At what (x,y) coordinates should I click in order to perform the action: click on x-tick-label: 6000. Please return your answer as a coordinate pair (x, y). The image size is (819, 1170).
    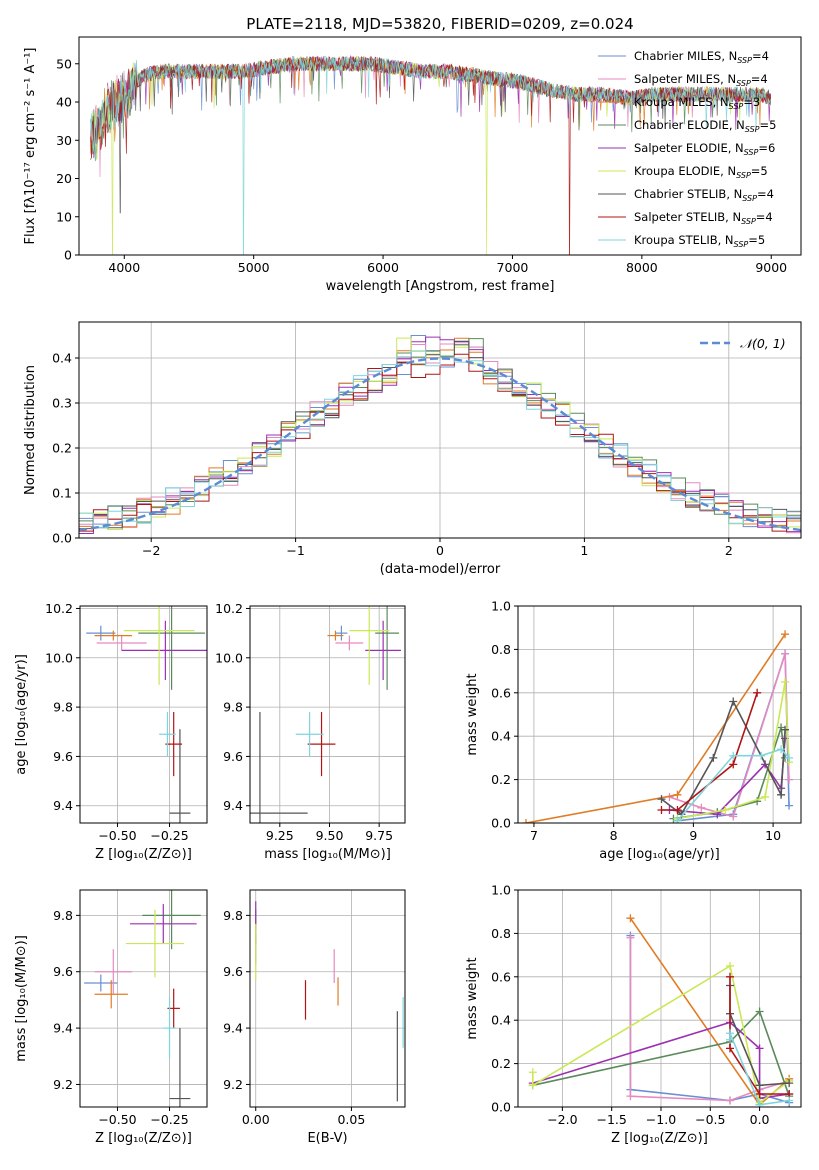
    Looking at the image, I should click on (383, 267).